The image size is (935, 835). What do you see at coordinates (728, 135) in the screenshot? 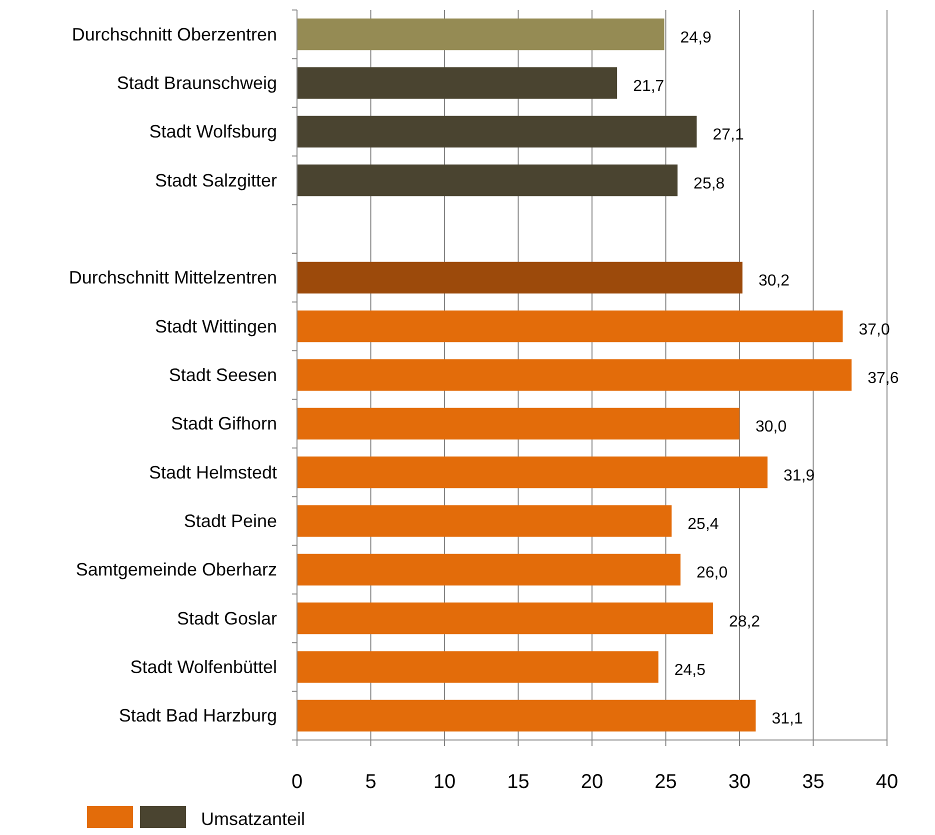
I see `data-label: 27,1` at bounding box center [728, 135].